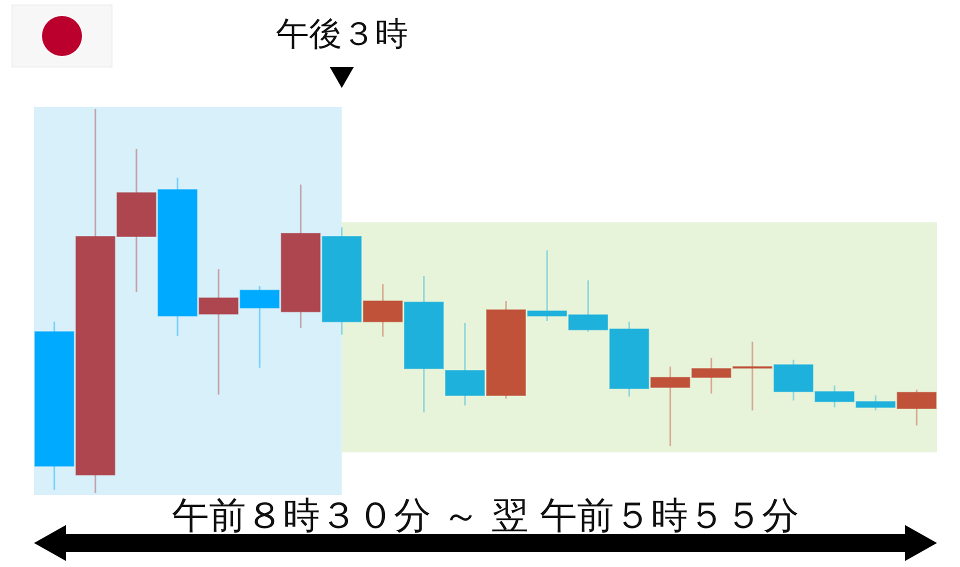  What do you see at coordinates (486, 515) in the screenshot?
I see `text: 午前８時３０分 ～ 翌 午前５時５５分` at bounding box center [486, 515].